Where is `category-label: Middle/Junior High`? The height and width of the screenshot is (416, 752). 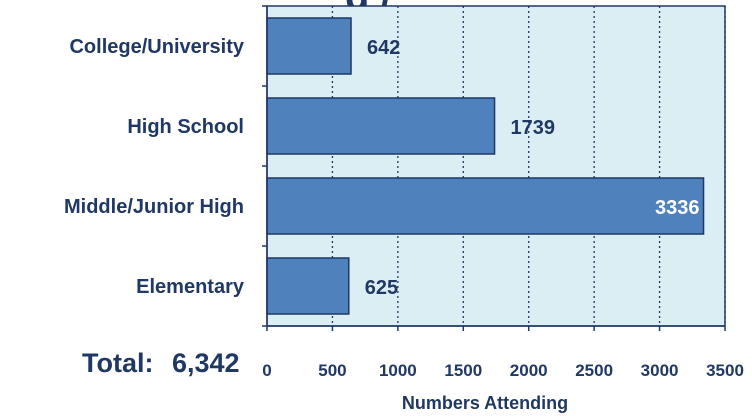 category-label: Middle/Junior High is located at coordinates (154, 207).